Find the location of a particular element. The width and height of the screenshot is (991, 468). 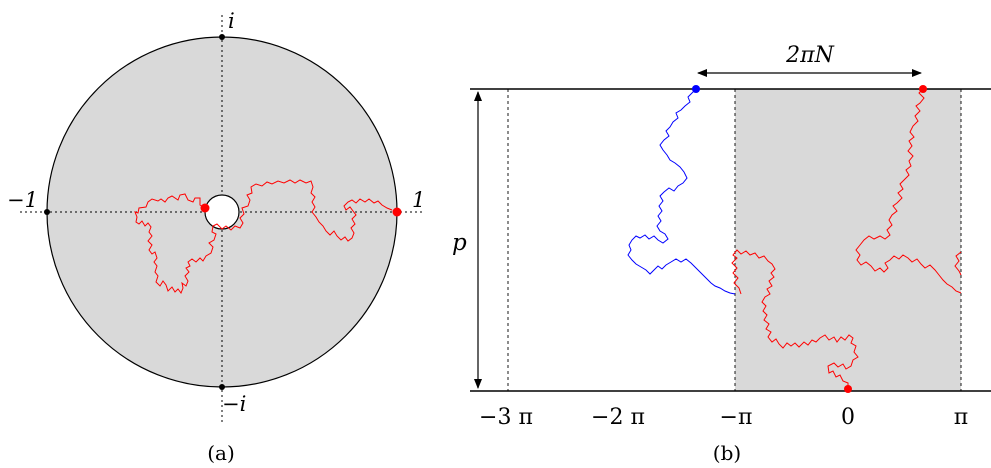

tick-label-0: 0 is located at coordinates (848, 417).